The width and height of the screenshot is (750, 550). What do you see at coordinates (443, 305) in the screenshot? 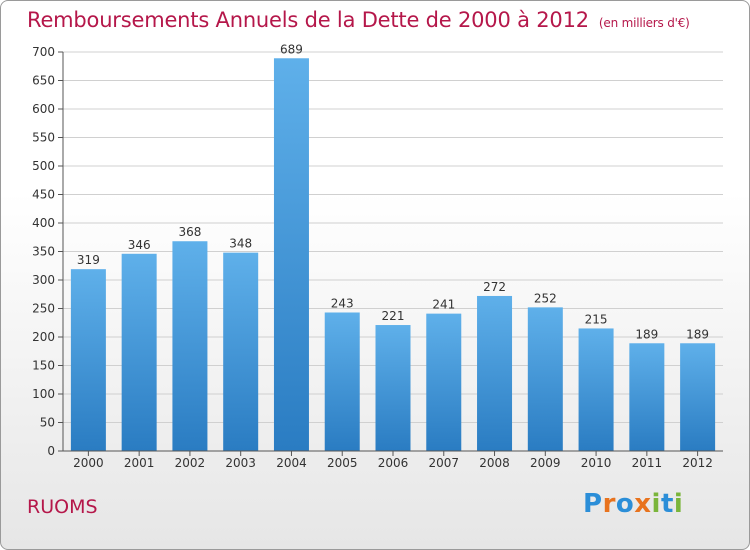
I see `data-label: 241` at bounding box center [443, 305].